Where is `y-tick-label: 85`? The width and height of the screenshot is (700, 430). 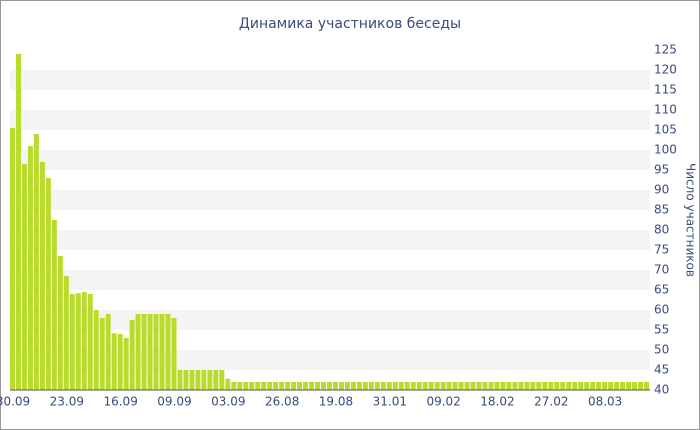
y-tick-label: 85 is located at coordinates (661, 210).